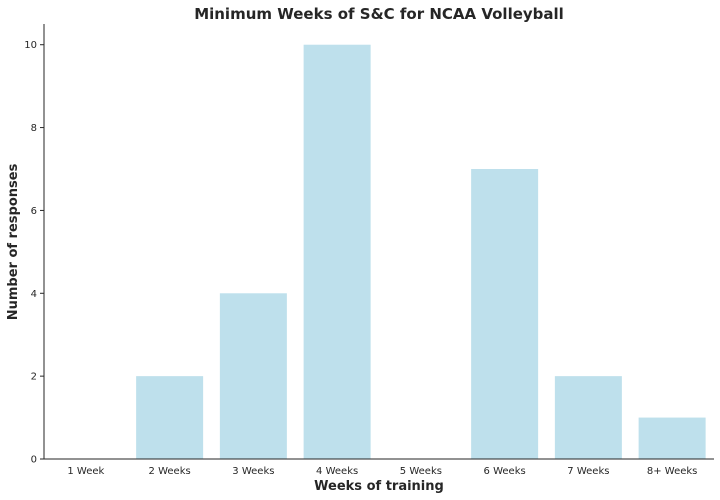 The width and height of the screenshot is (720, 500). Describe the element at coordinates (34, 460) in the screenshot. I see `y-tick-label: 0` at that location.